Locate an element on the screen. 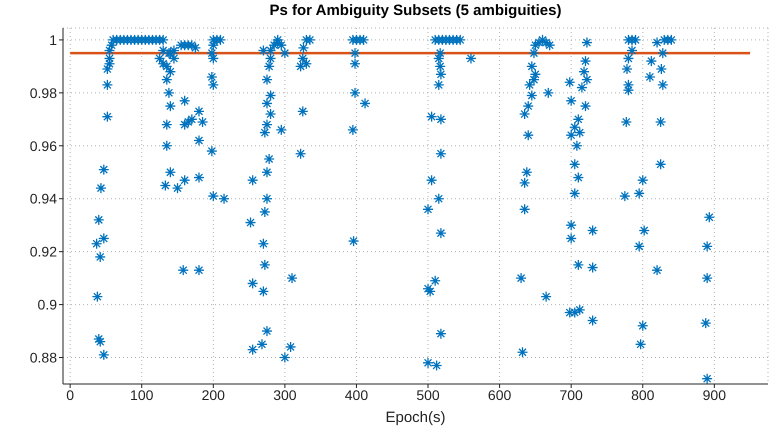  y-tick-label: 0.96 is located at coordinates (44, 146).